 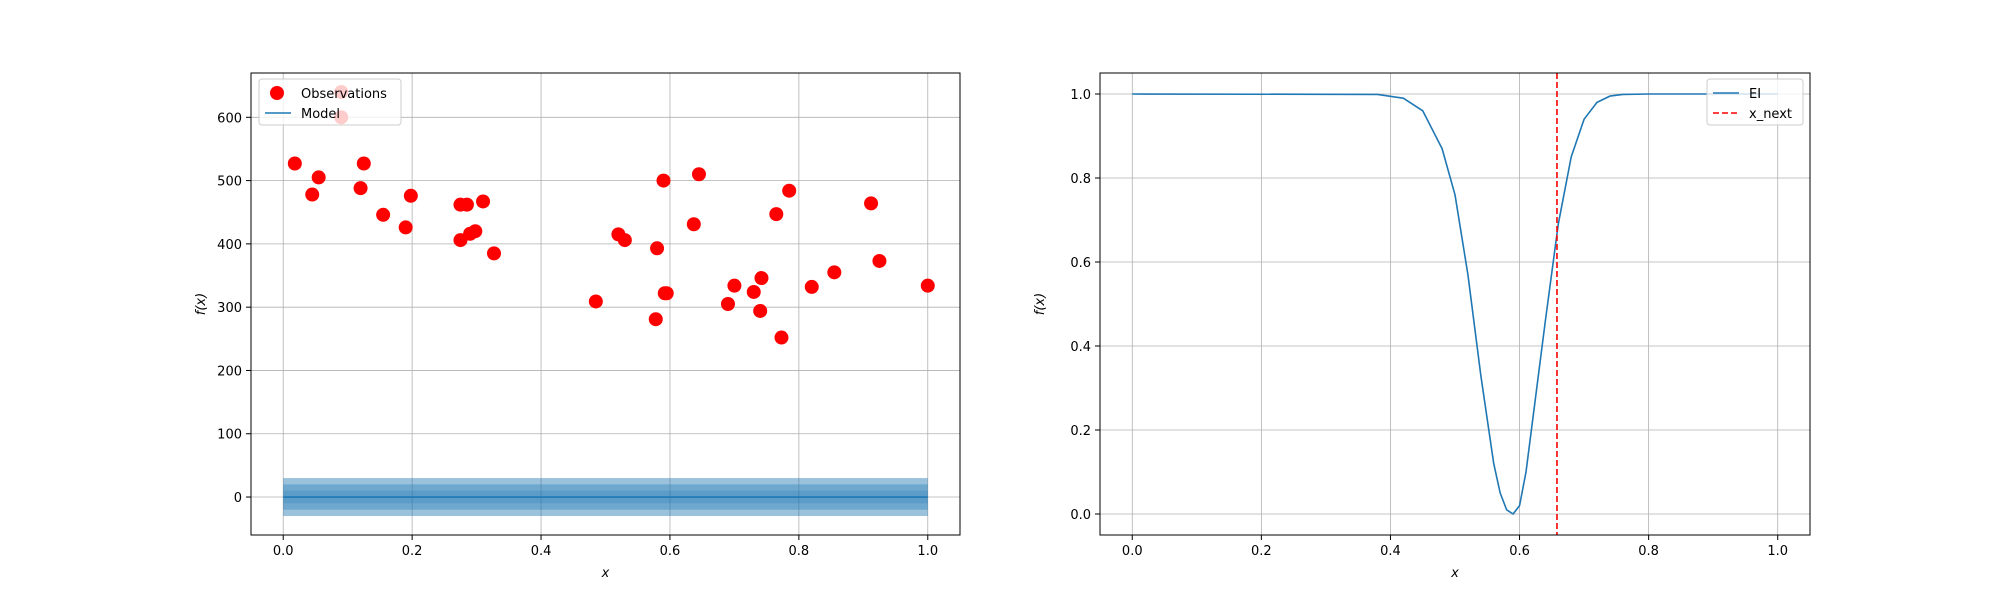 I want to click on legend-label-observations: Observations, so click(x=344, y=94).